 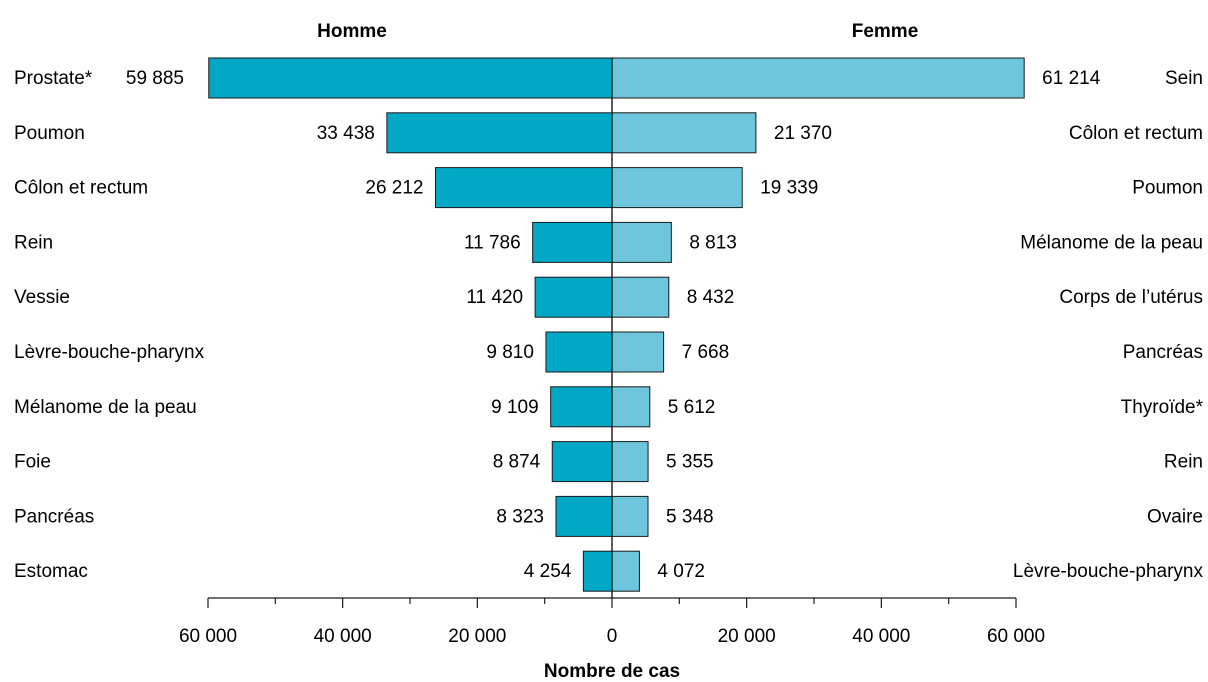 I want to click on category-label-homme: Vessie, so click(x=42, y=297).